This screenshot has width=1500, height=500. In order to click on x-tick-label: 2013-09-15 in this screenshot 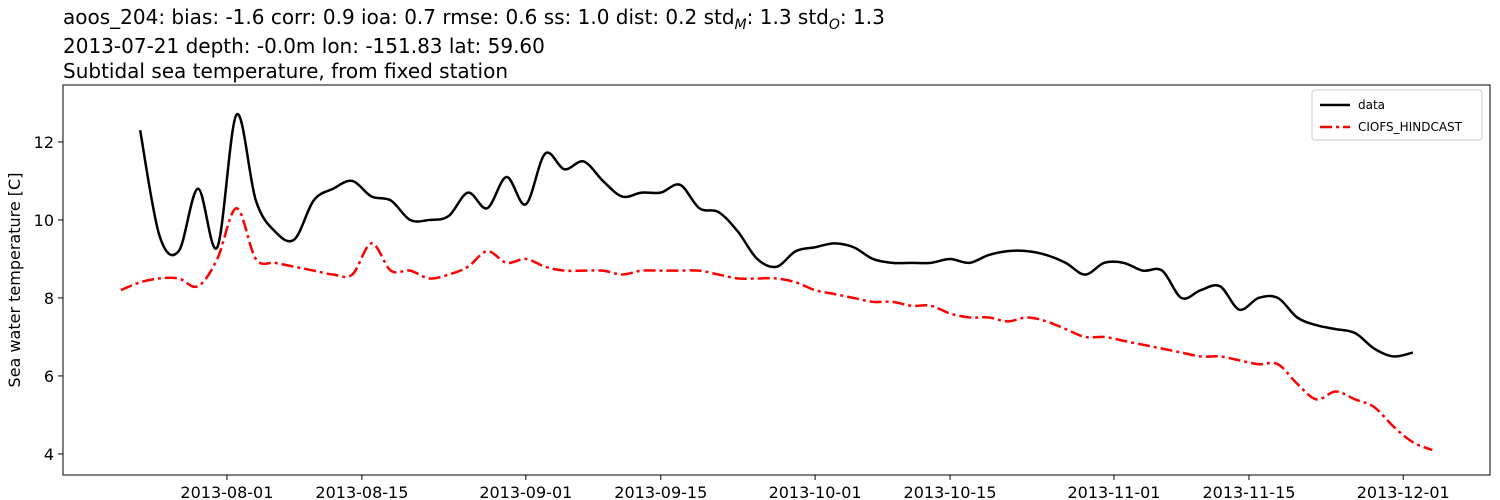, I will do `click(660, 491)`.